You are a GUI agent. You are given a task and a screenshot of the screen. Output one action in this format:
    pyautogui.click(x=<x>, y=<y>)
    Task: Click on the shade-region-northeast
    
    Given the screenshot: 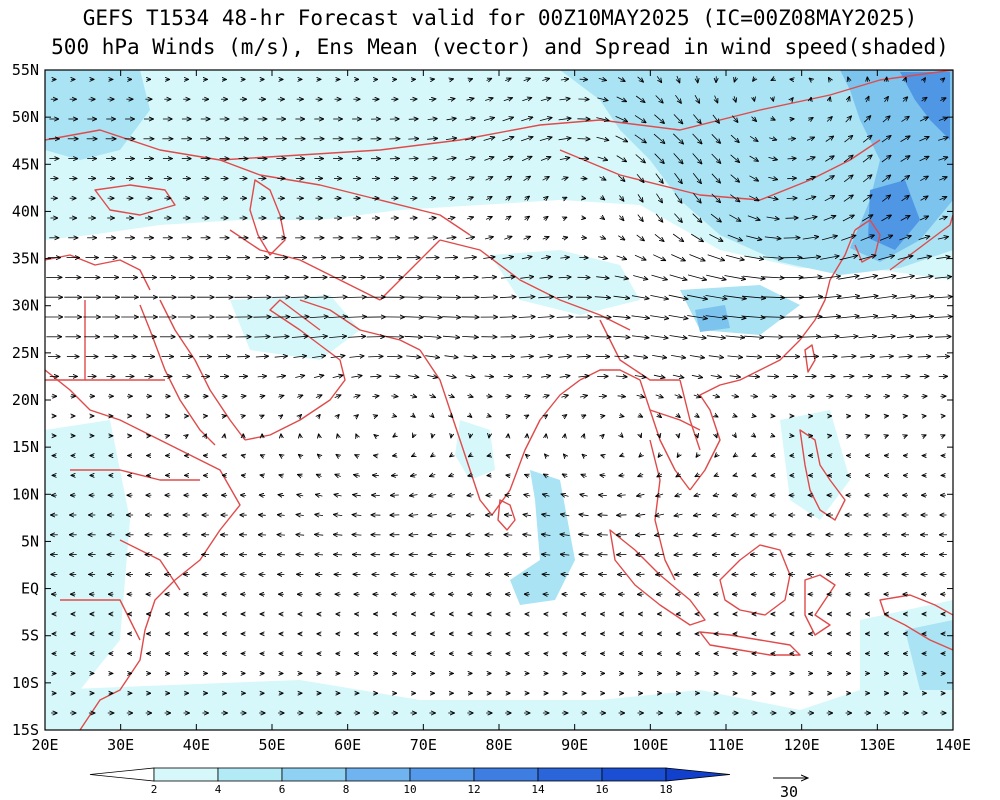 What is the action you would take?
    pyautogui.click(x=756, y=172)
    